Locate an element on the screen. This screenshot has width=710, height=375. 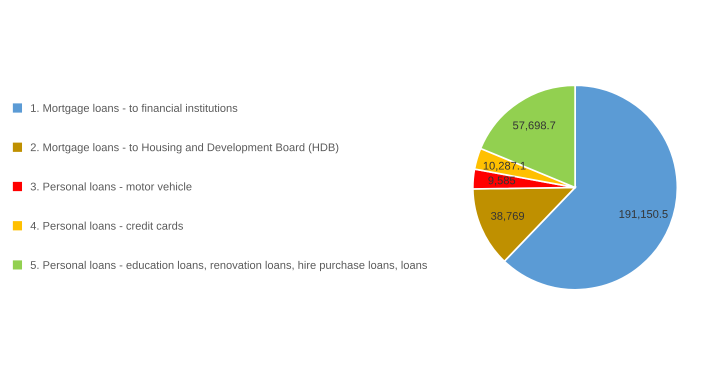
legend-label: 3. Personal loans - motor vehicle is located at coordinates (111, 186).